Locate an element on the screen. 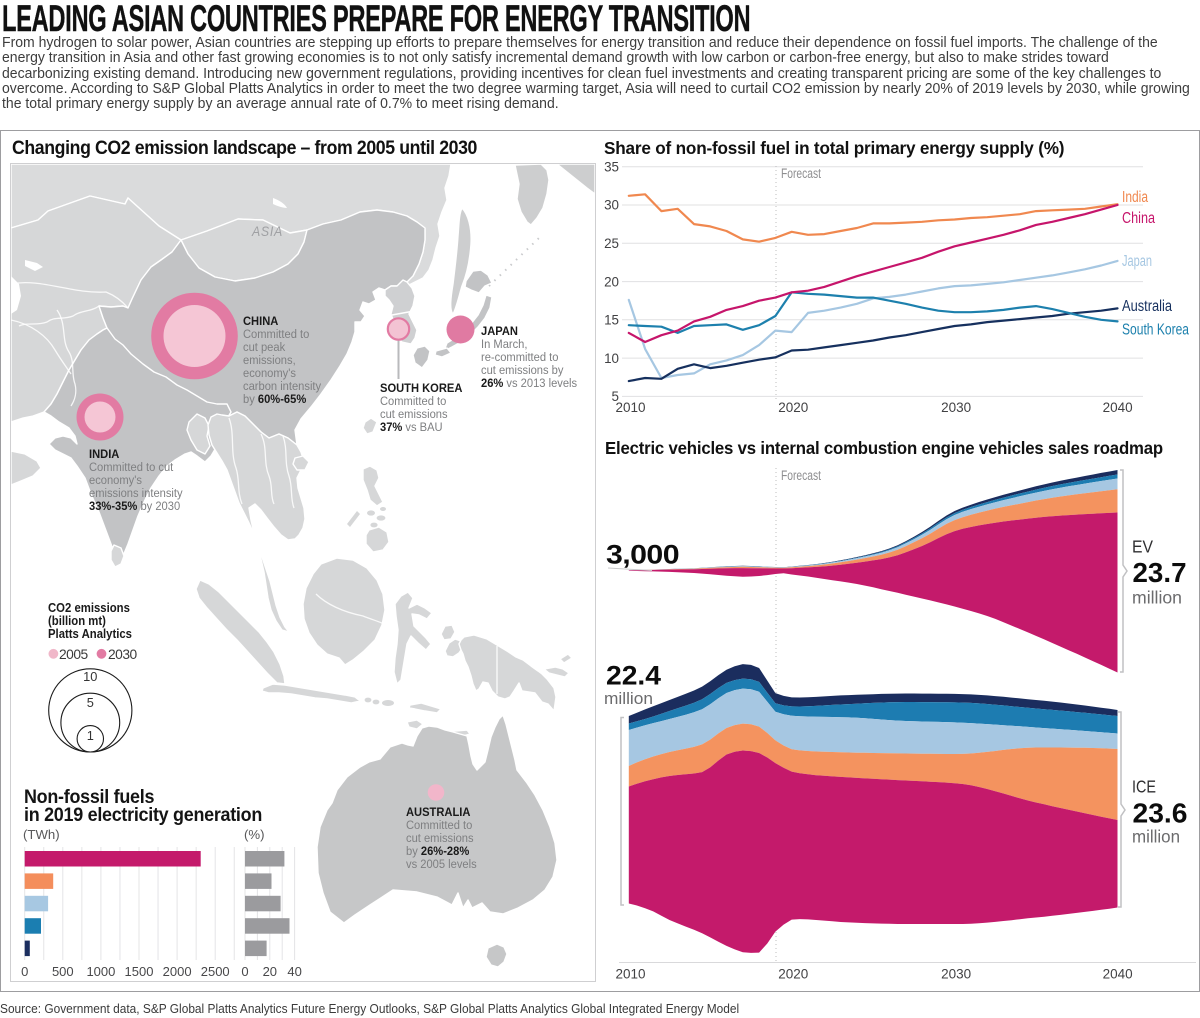 This screenshot has height=1018, width=1200. svg-text: ICE is located at coordinates (1144, 787).